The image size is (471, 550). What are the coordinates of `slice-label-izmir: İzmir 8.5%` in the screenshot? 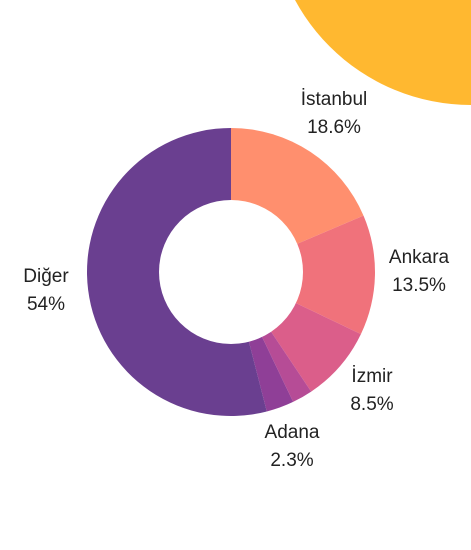 It's located at (372, 391).